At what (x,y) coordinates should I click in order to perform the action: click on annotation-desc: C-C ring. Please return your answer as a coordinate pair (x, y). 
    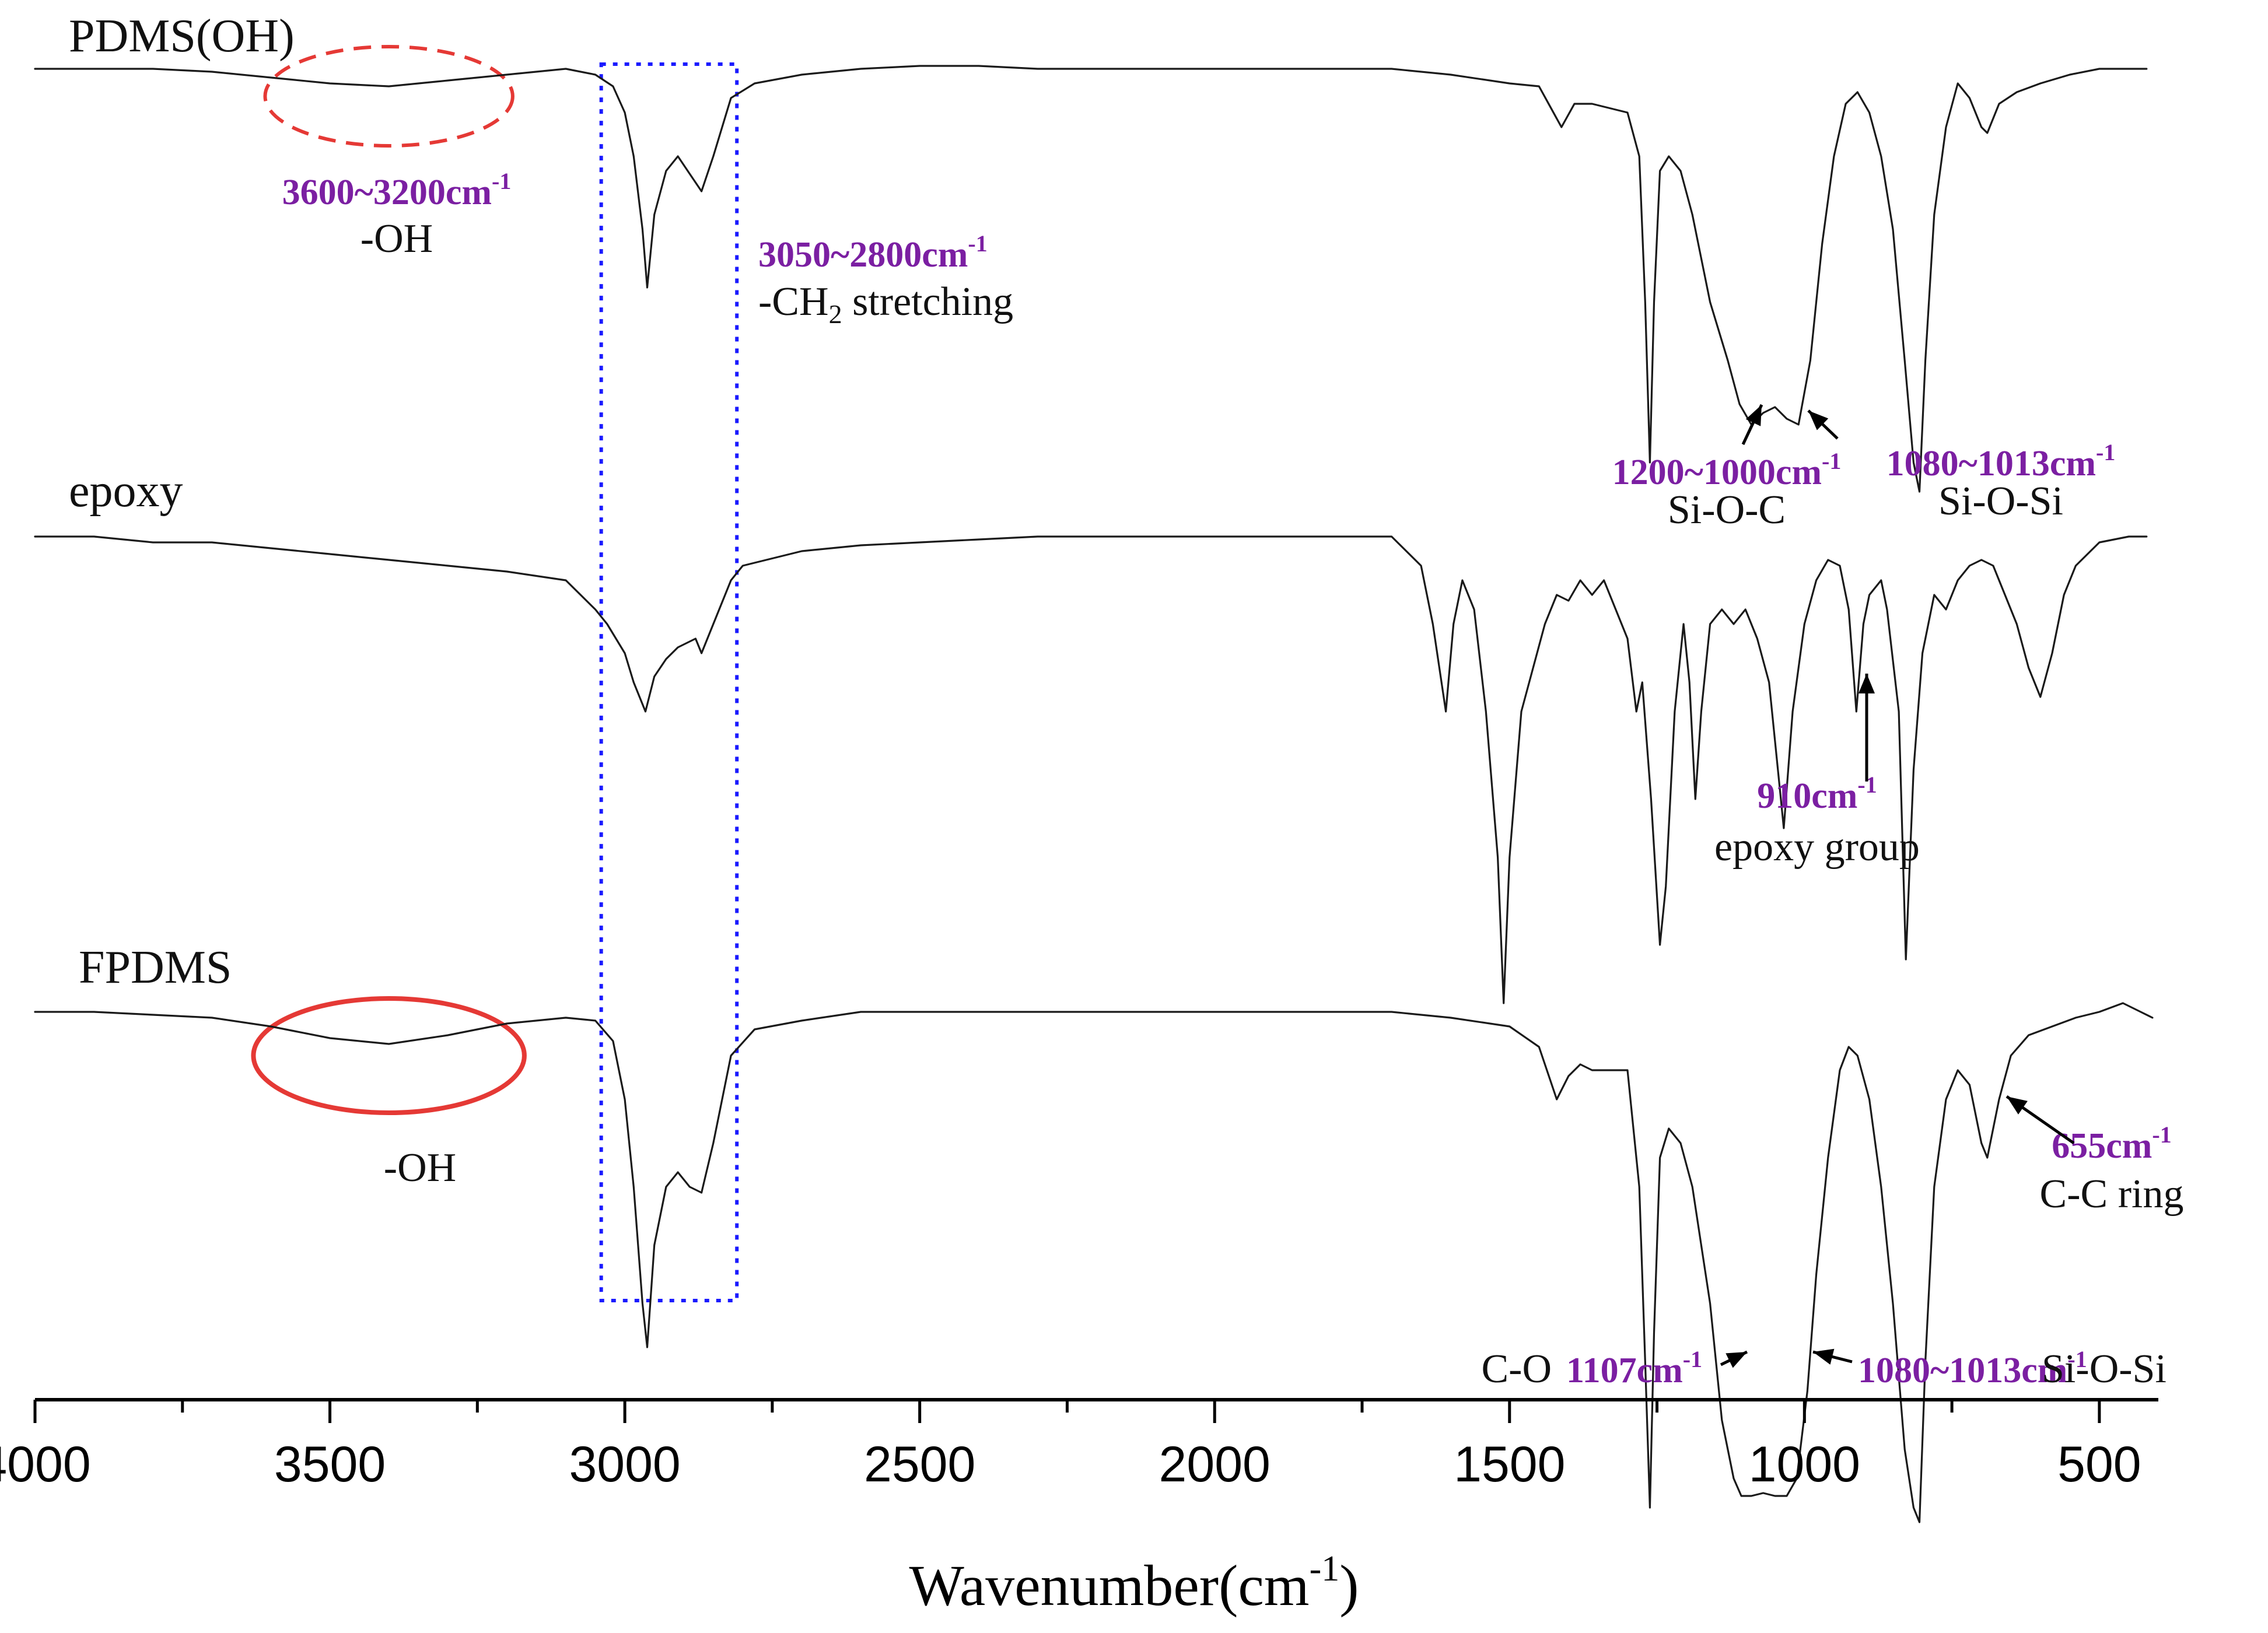
    Looking at the image, I should click on (2112, 1194).